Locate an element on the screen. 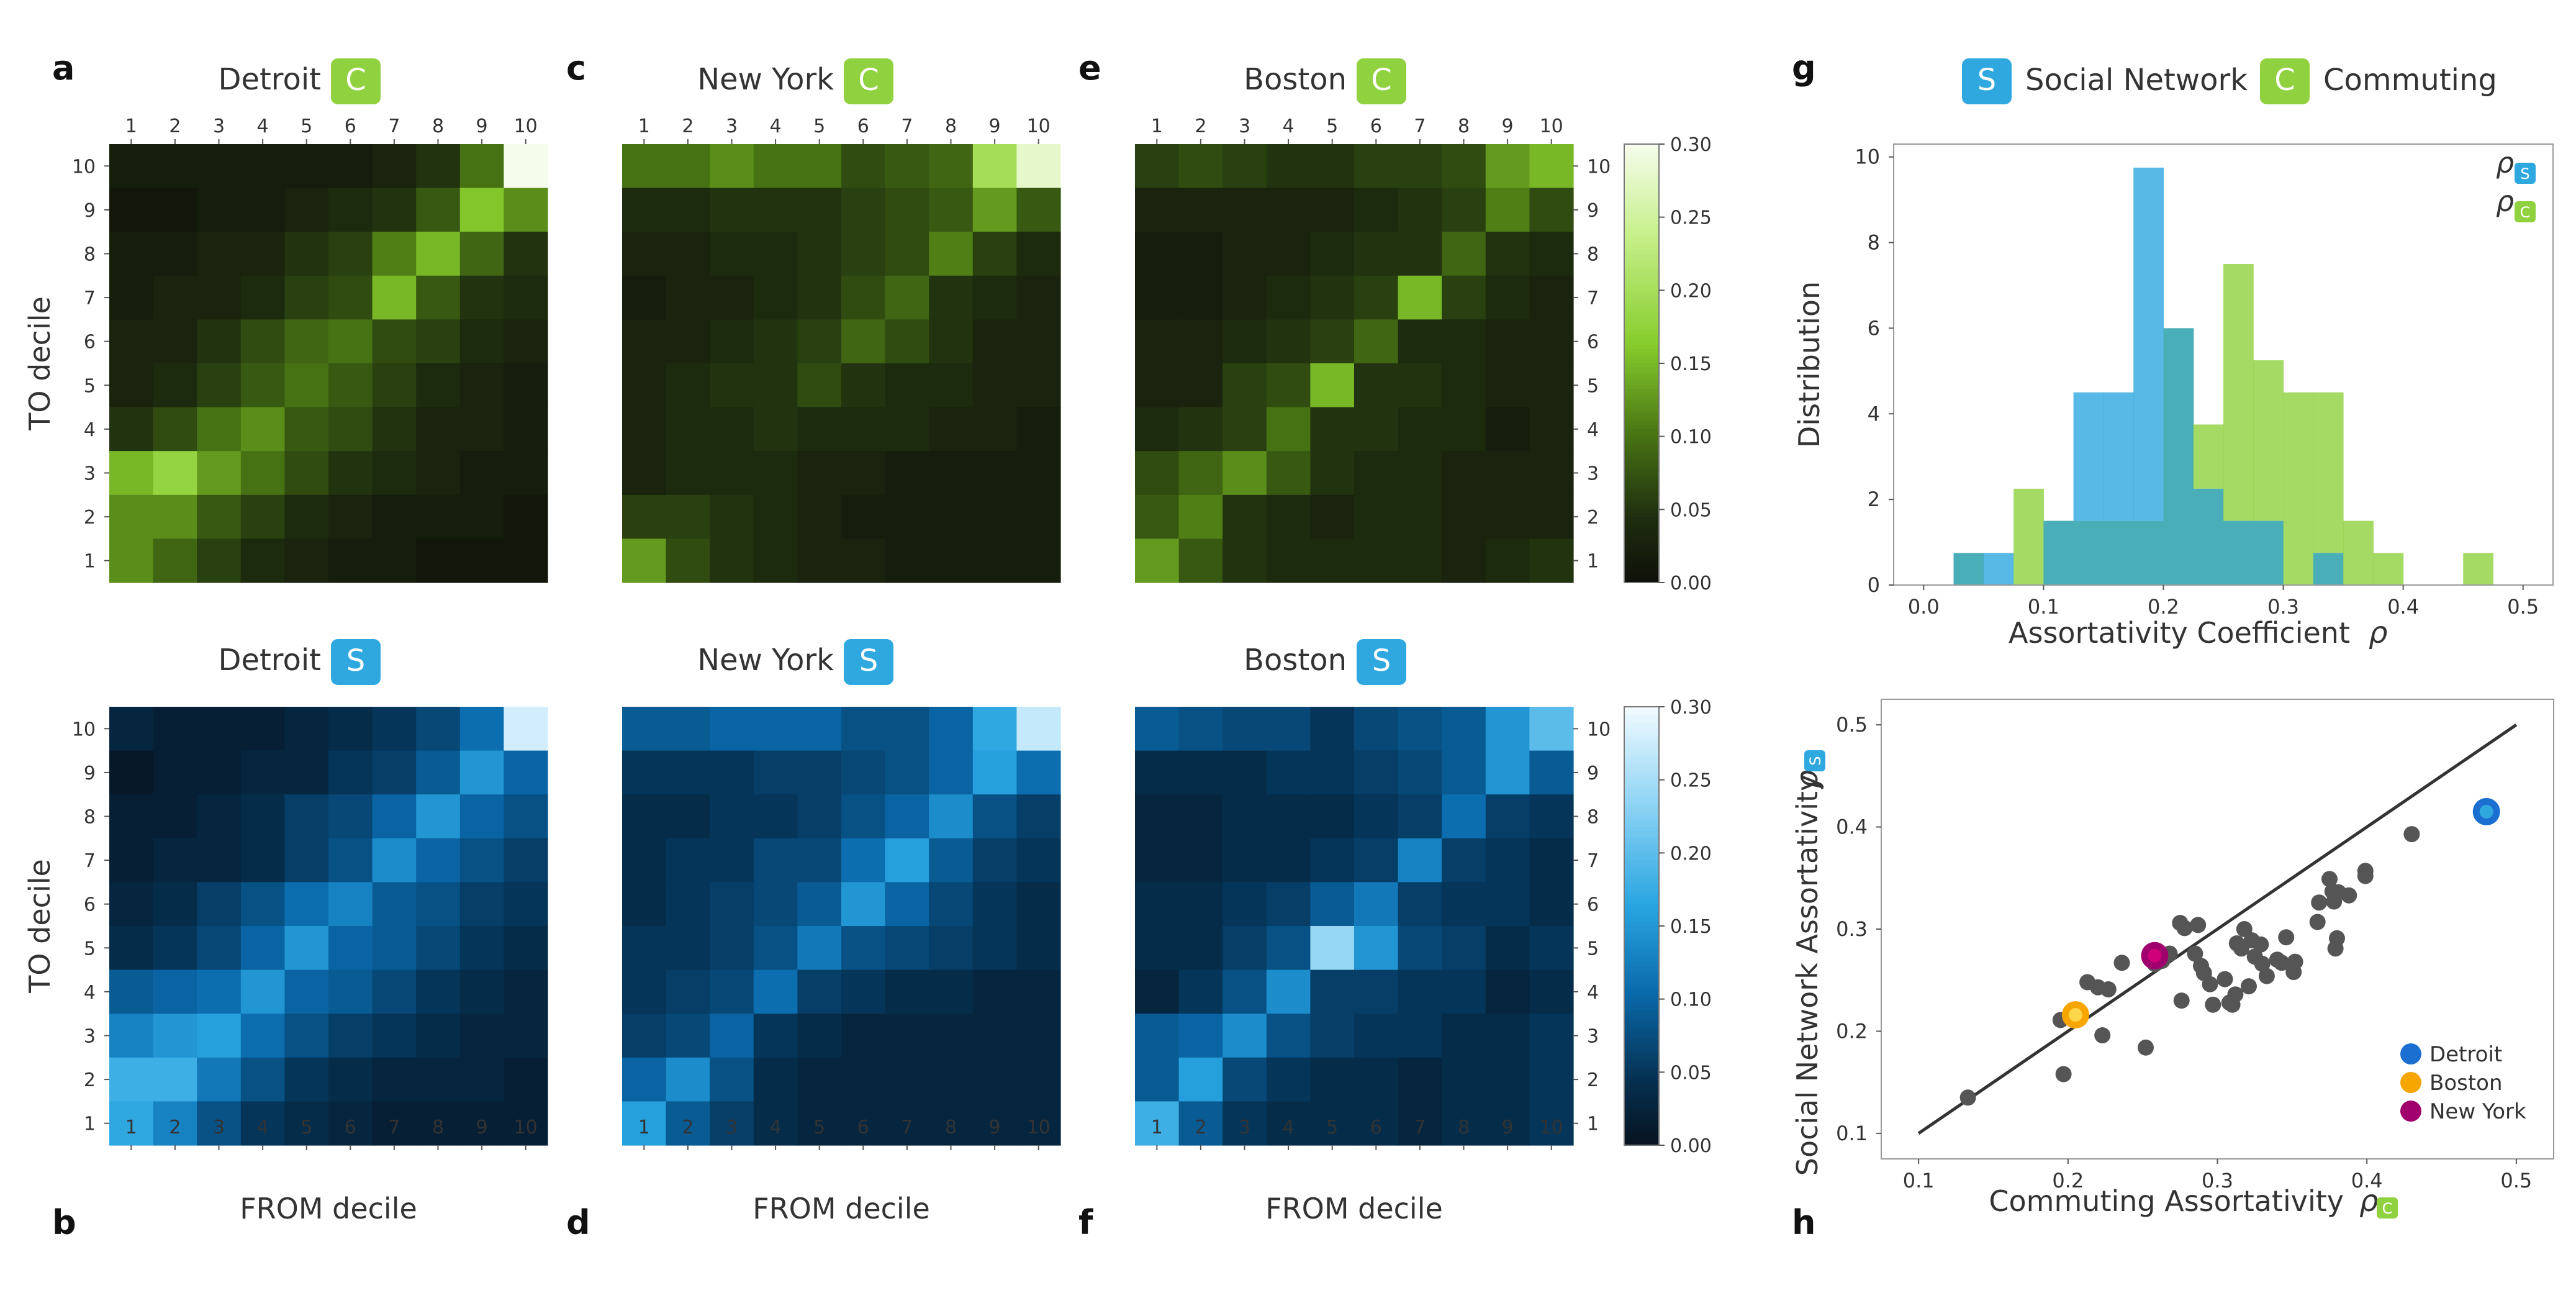 This screenshot has width=2576, height=1298. social-bar is located at coordinates (1998, 569).